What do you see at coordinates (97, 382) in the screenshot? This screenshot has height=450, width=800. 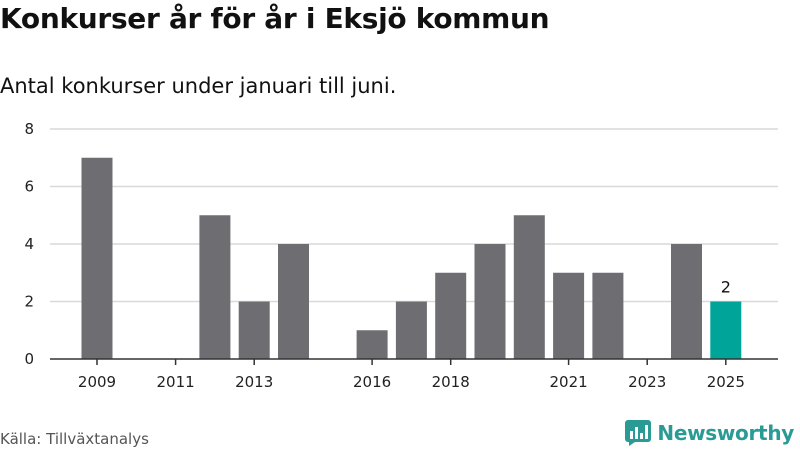 I see `x-tick-label: 2009` at bounding box center [97, 382].